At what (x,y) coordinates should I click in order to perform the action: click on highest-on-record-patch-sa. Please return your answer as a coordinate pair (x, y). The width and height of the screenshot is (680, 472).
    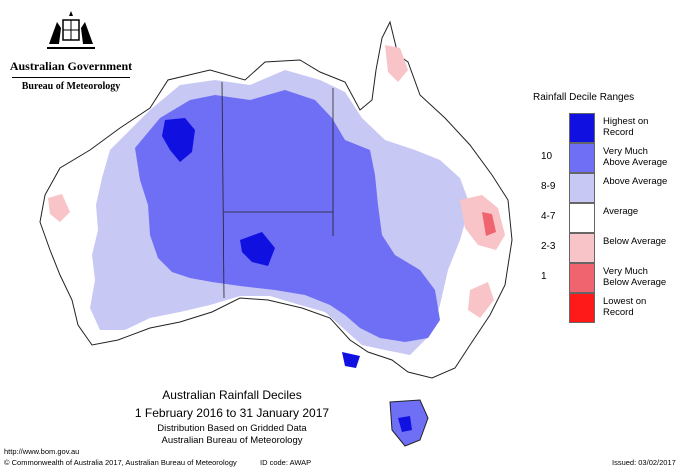
    Looking at the image, I should click on (257, 249).